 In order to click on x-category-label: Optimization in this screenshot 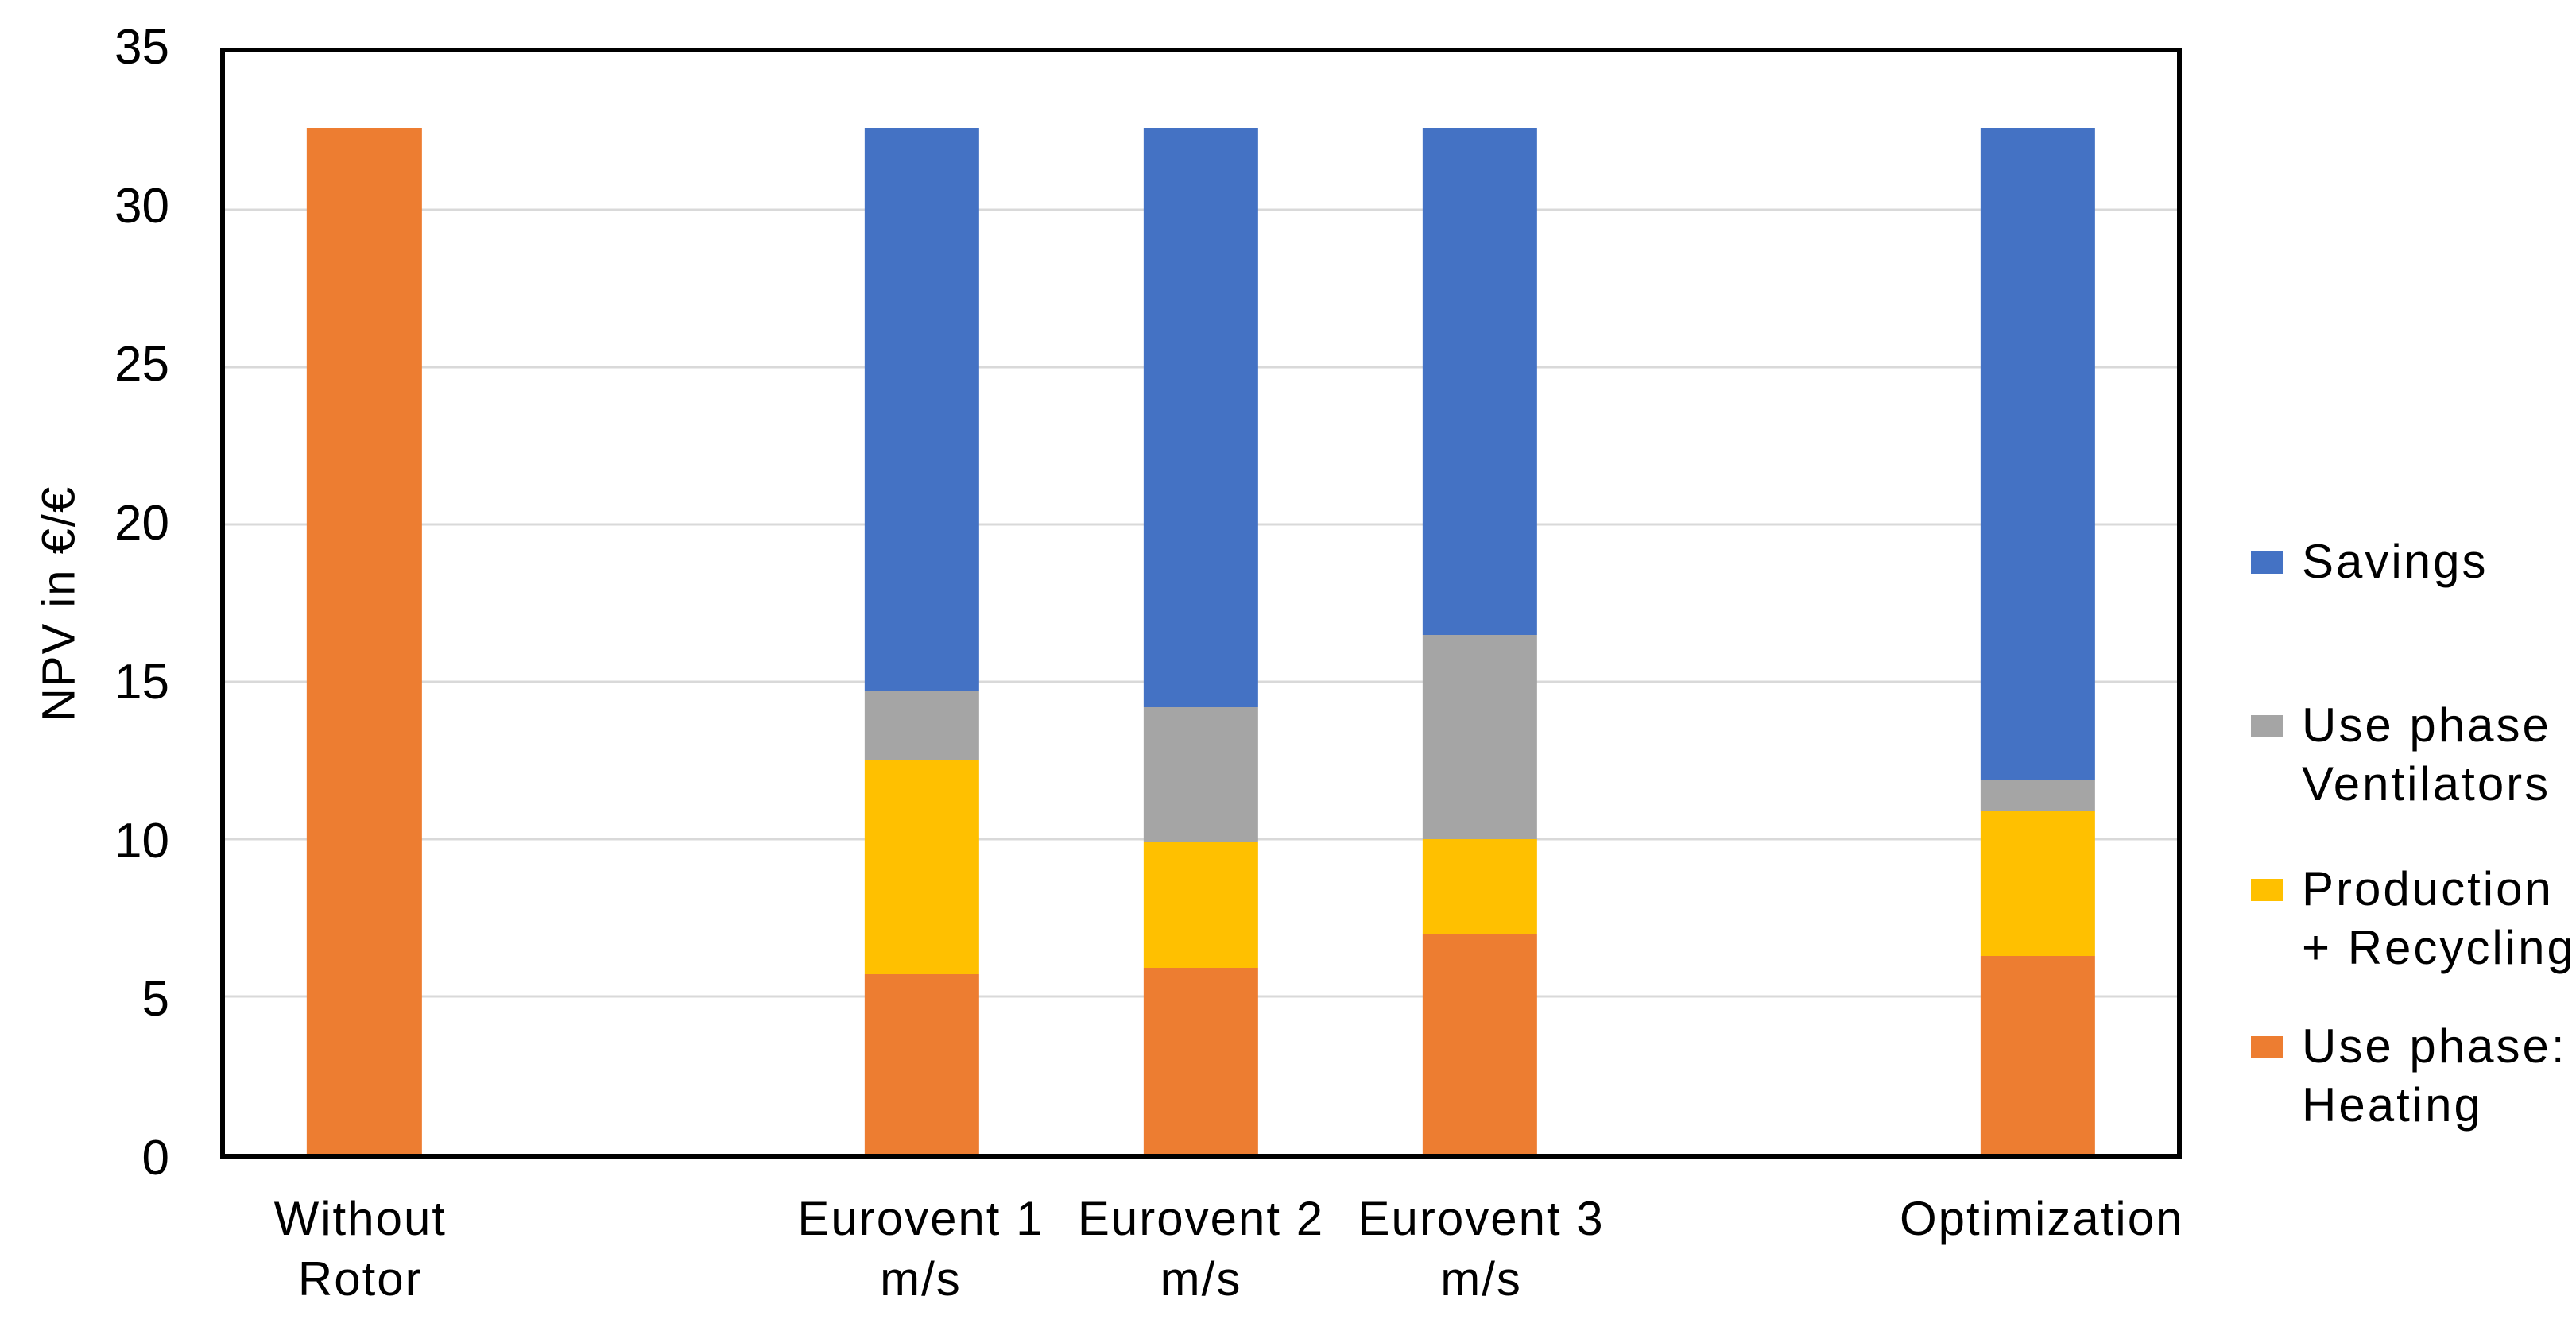, I will do `click(2041, 1218)`.